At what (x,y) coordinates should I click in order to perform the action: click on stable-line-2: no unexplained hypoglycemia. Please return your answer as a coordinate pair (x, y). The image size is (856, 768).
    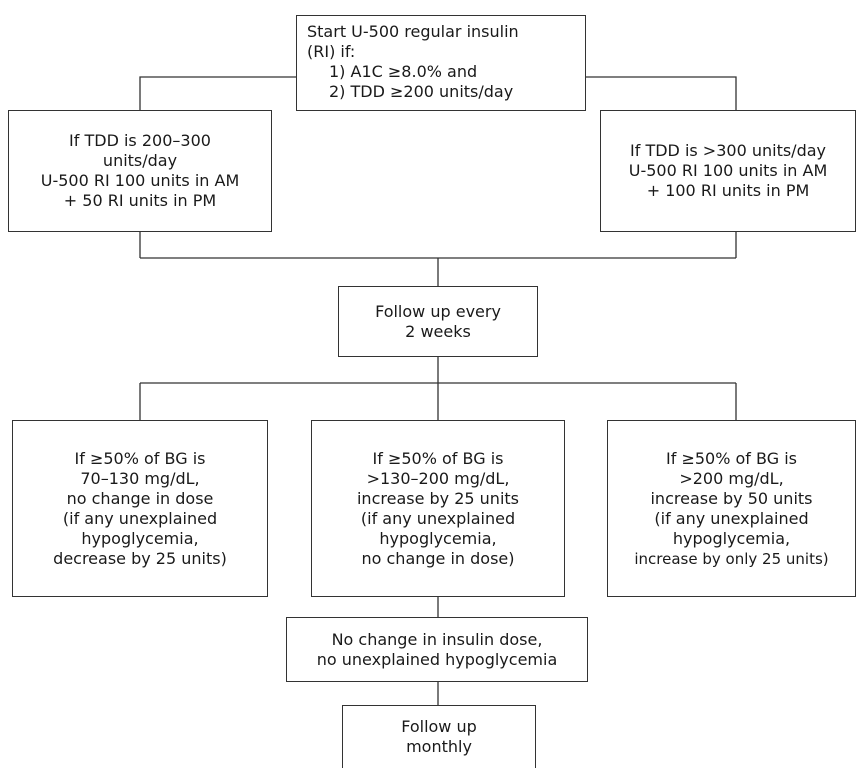
    Looking at the image, I should click on (437, 659).